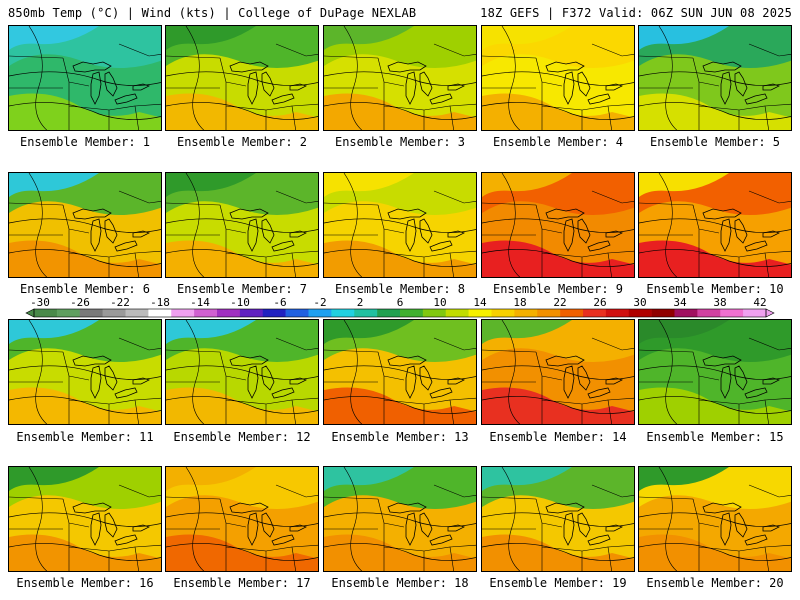  What do you see at coordinates (85, 142) in the screenshot?
I see `ensemble-member-label: Ensemble Member: 1` at bounding box center [85, 142].